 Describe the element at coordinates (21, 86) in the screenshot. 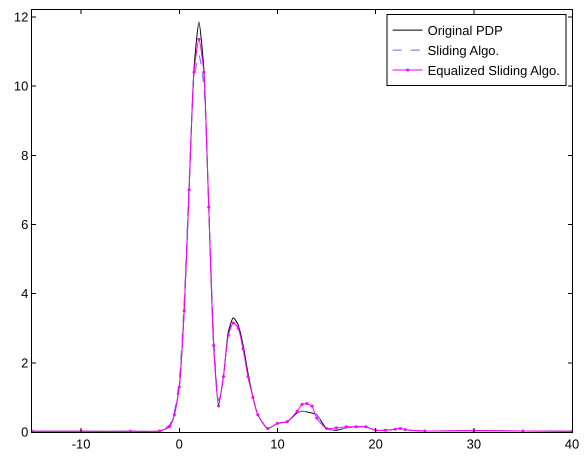

I see `y-tick-label: 10` at that location.